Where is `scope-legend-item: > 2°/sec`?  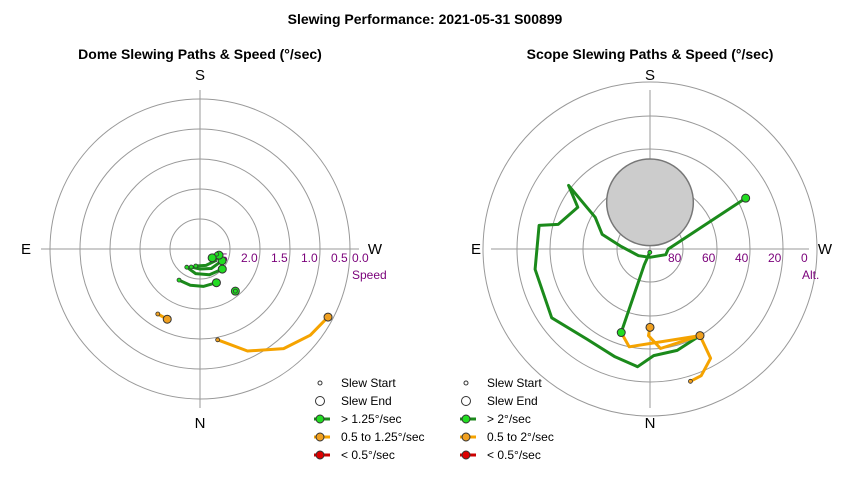 scope-legend-item: > 2°/sec is located at coordinates (495, 419).